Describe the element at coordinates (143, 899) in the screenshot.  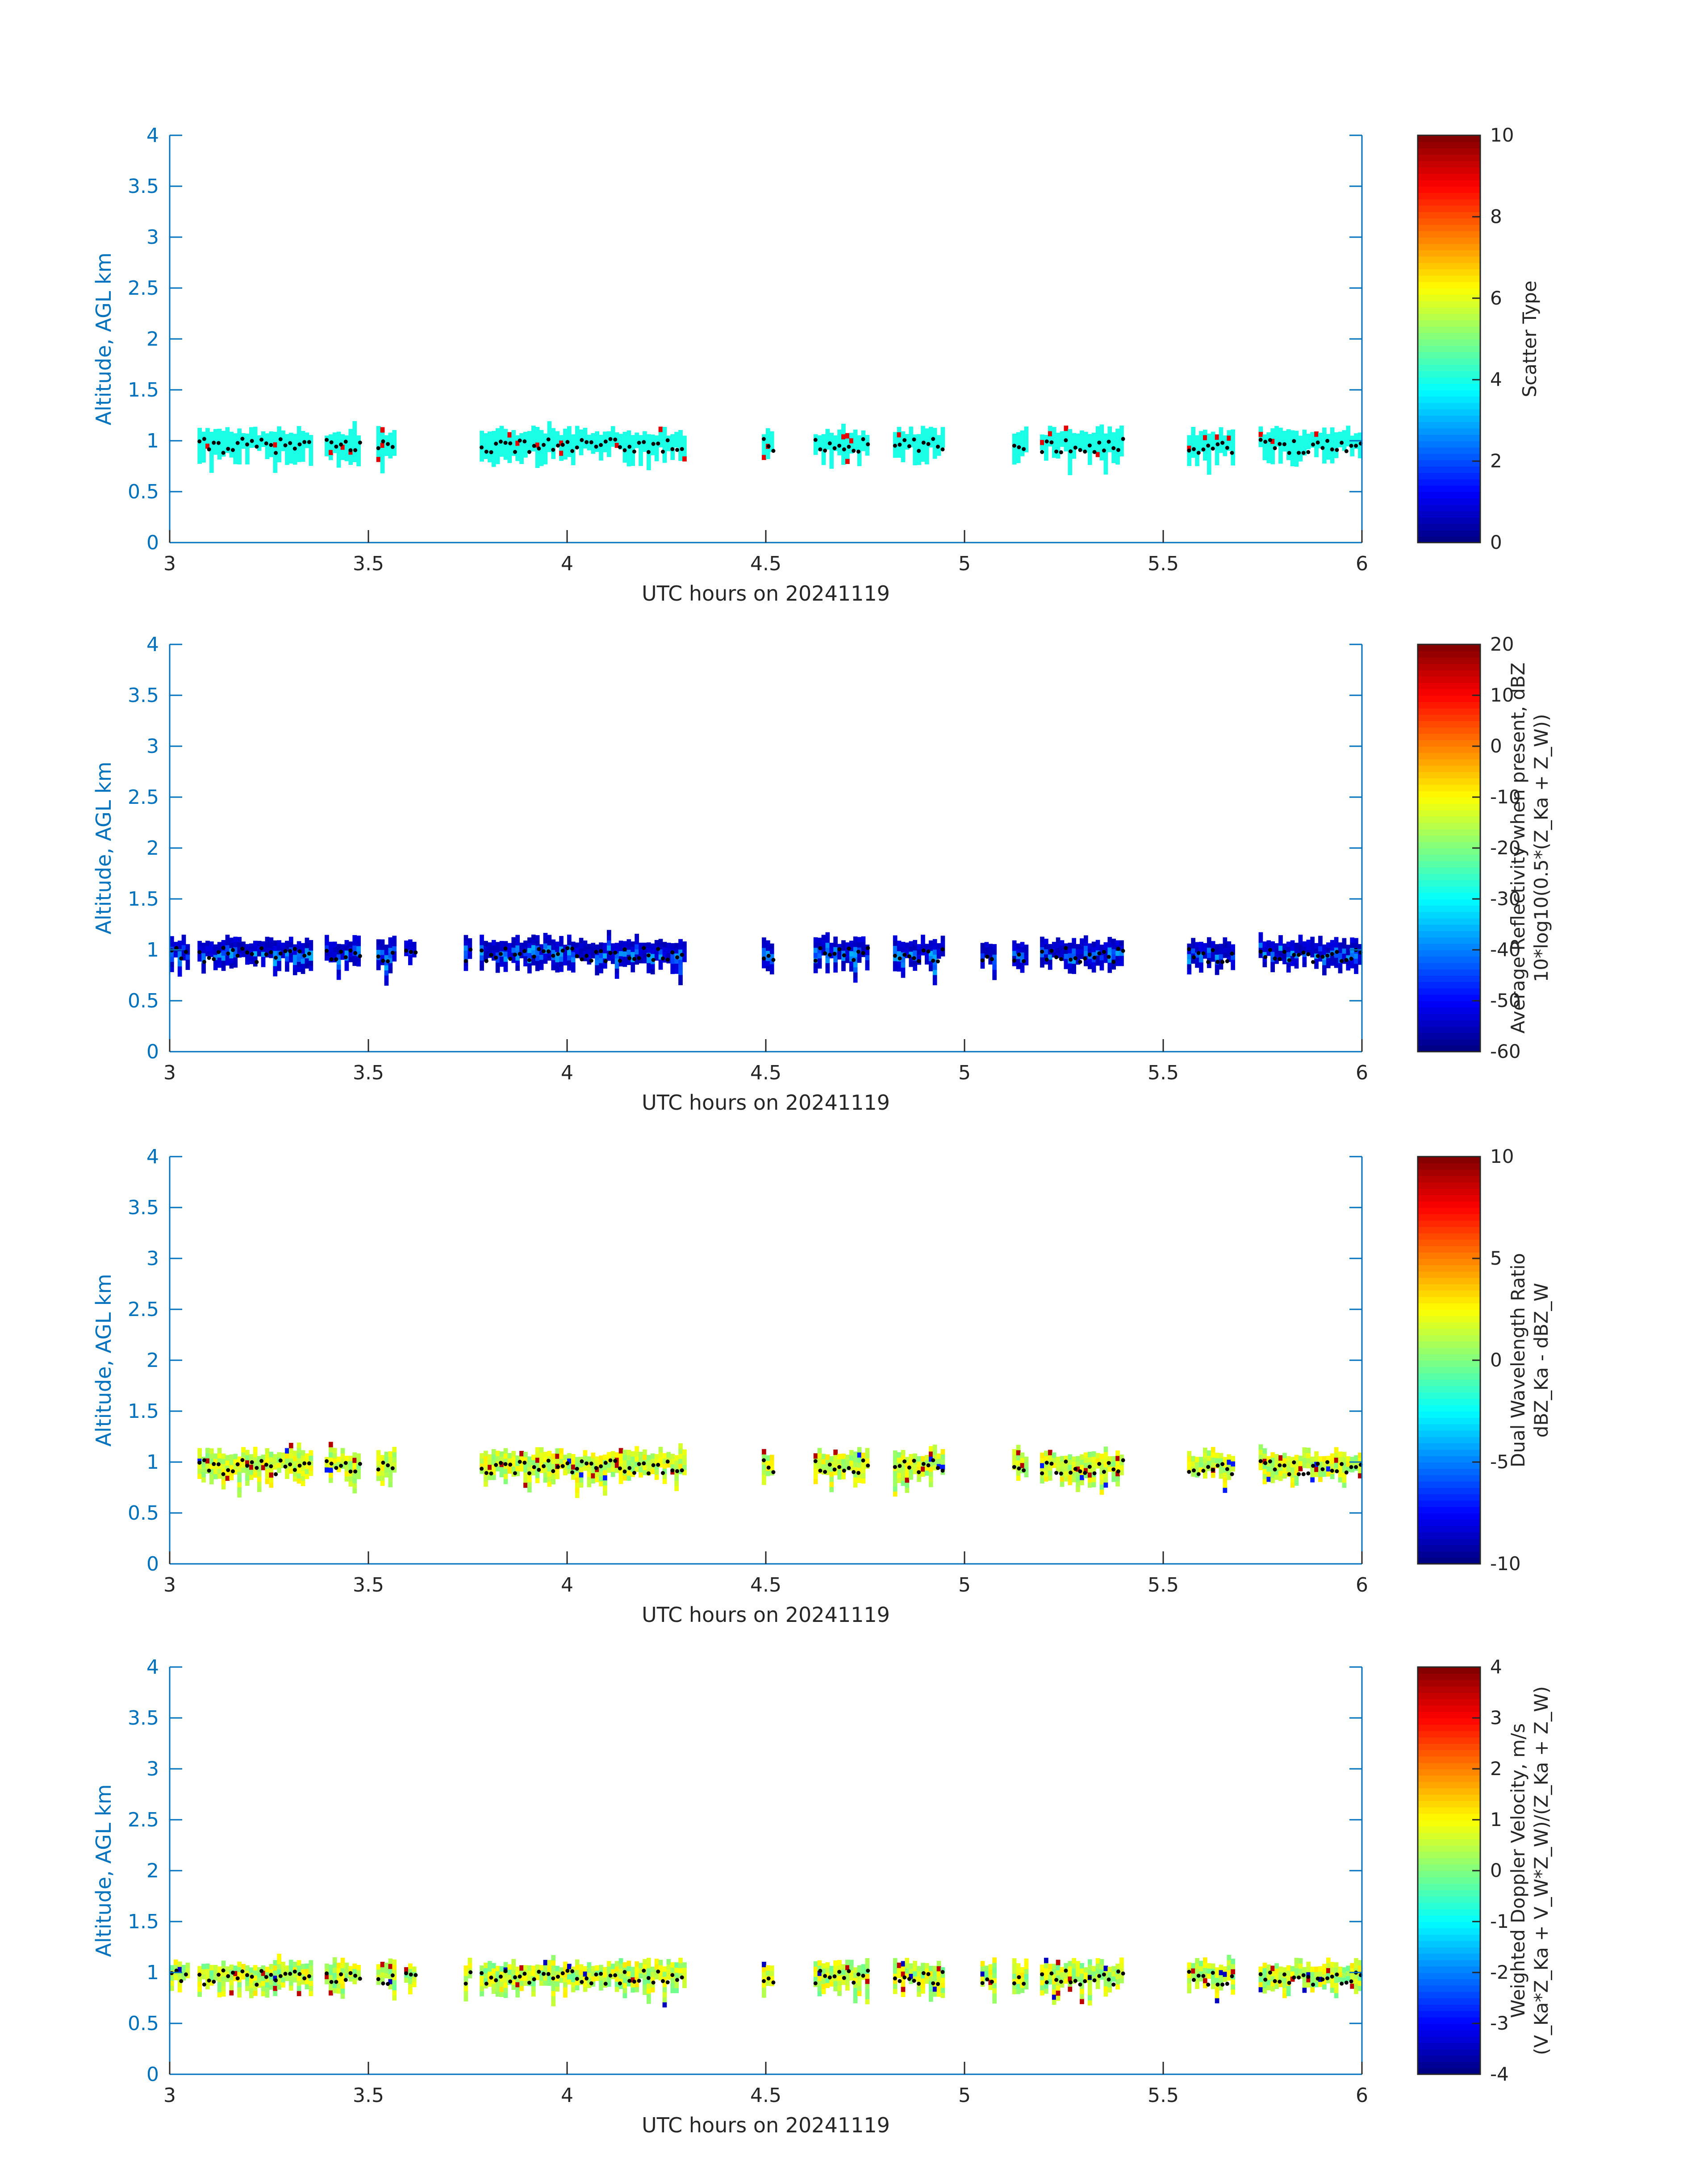
I see `y-tick-label: 1.5` at that location.